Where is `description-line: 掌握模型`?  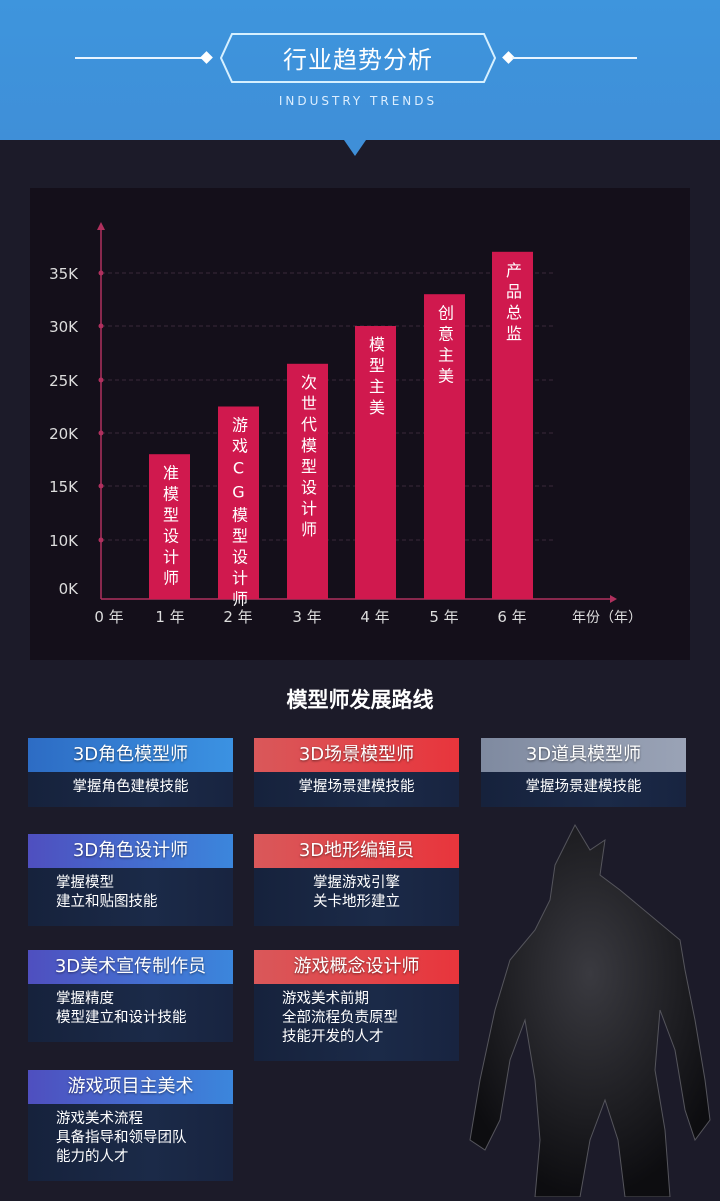
description-line: 掌握模型 is located at coordinates (85, 883).